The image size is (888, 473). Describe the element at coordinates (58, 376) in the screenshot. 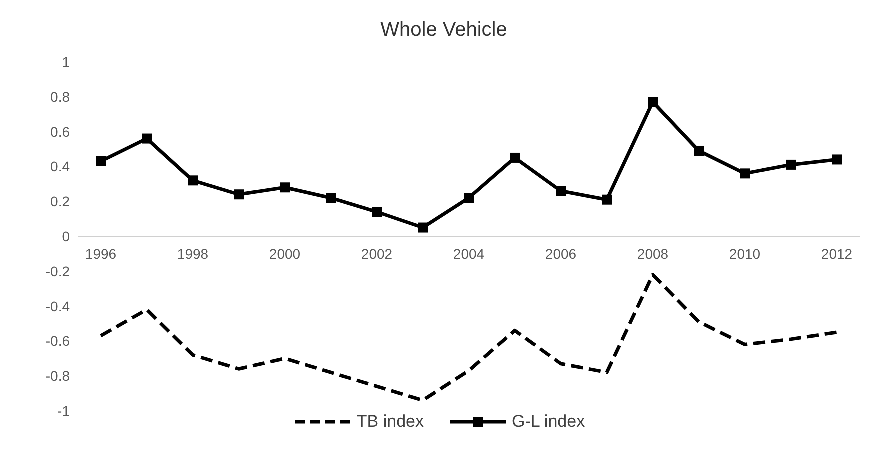

I see `y-tick-label: -0.8` at that location.